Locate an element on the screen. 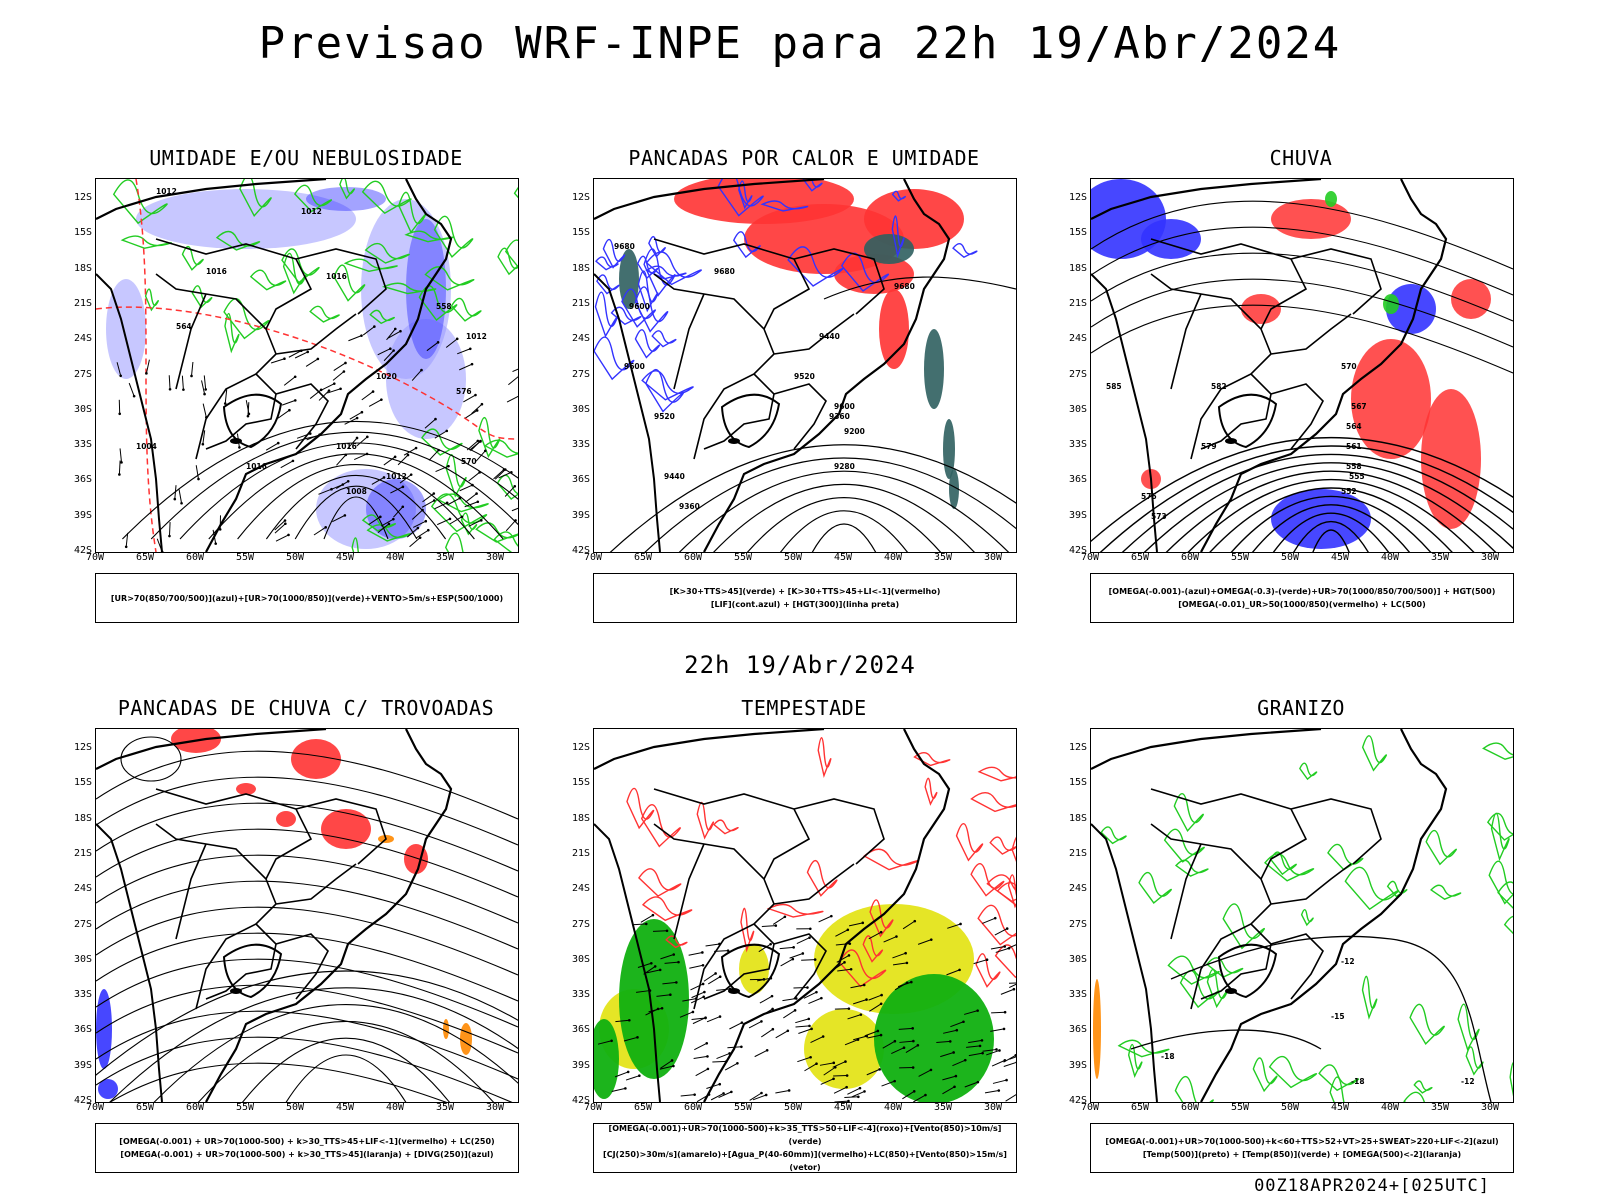 Image resolution: width=1600 pixels, height=1200 pixels. longitude-tick-label: 70W is located at coordinates (1090, 1107).